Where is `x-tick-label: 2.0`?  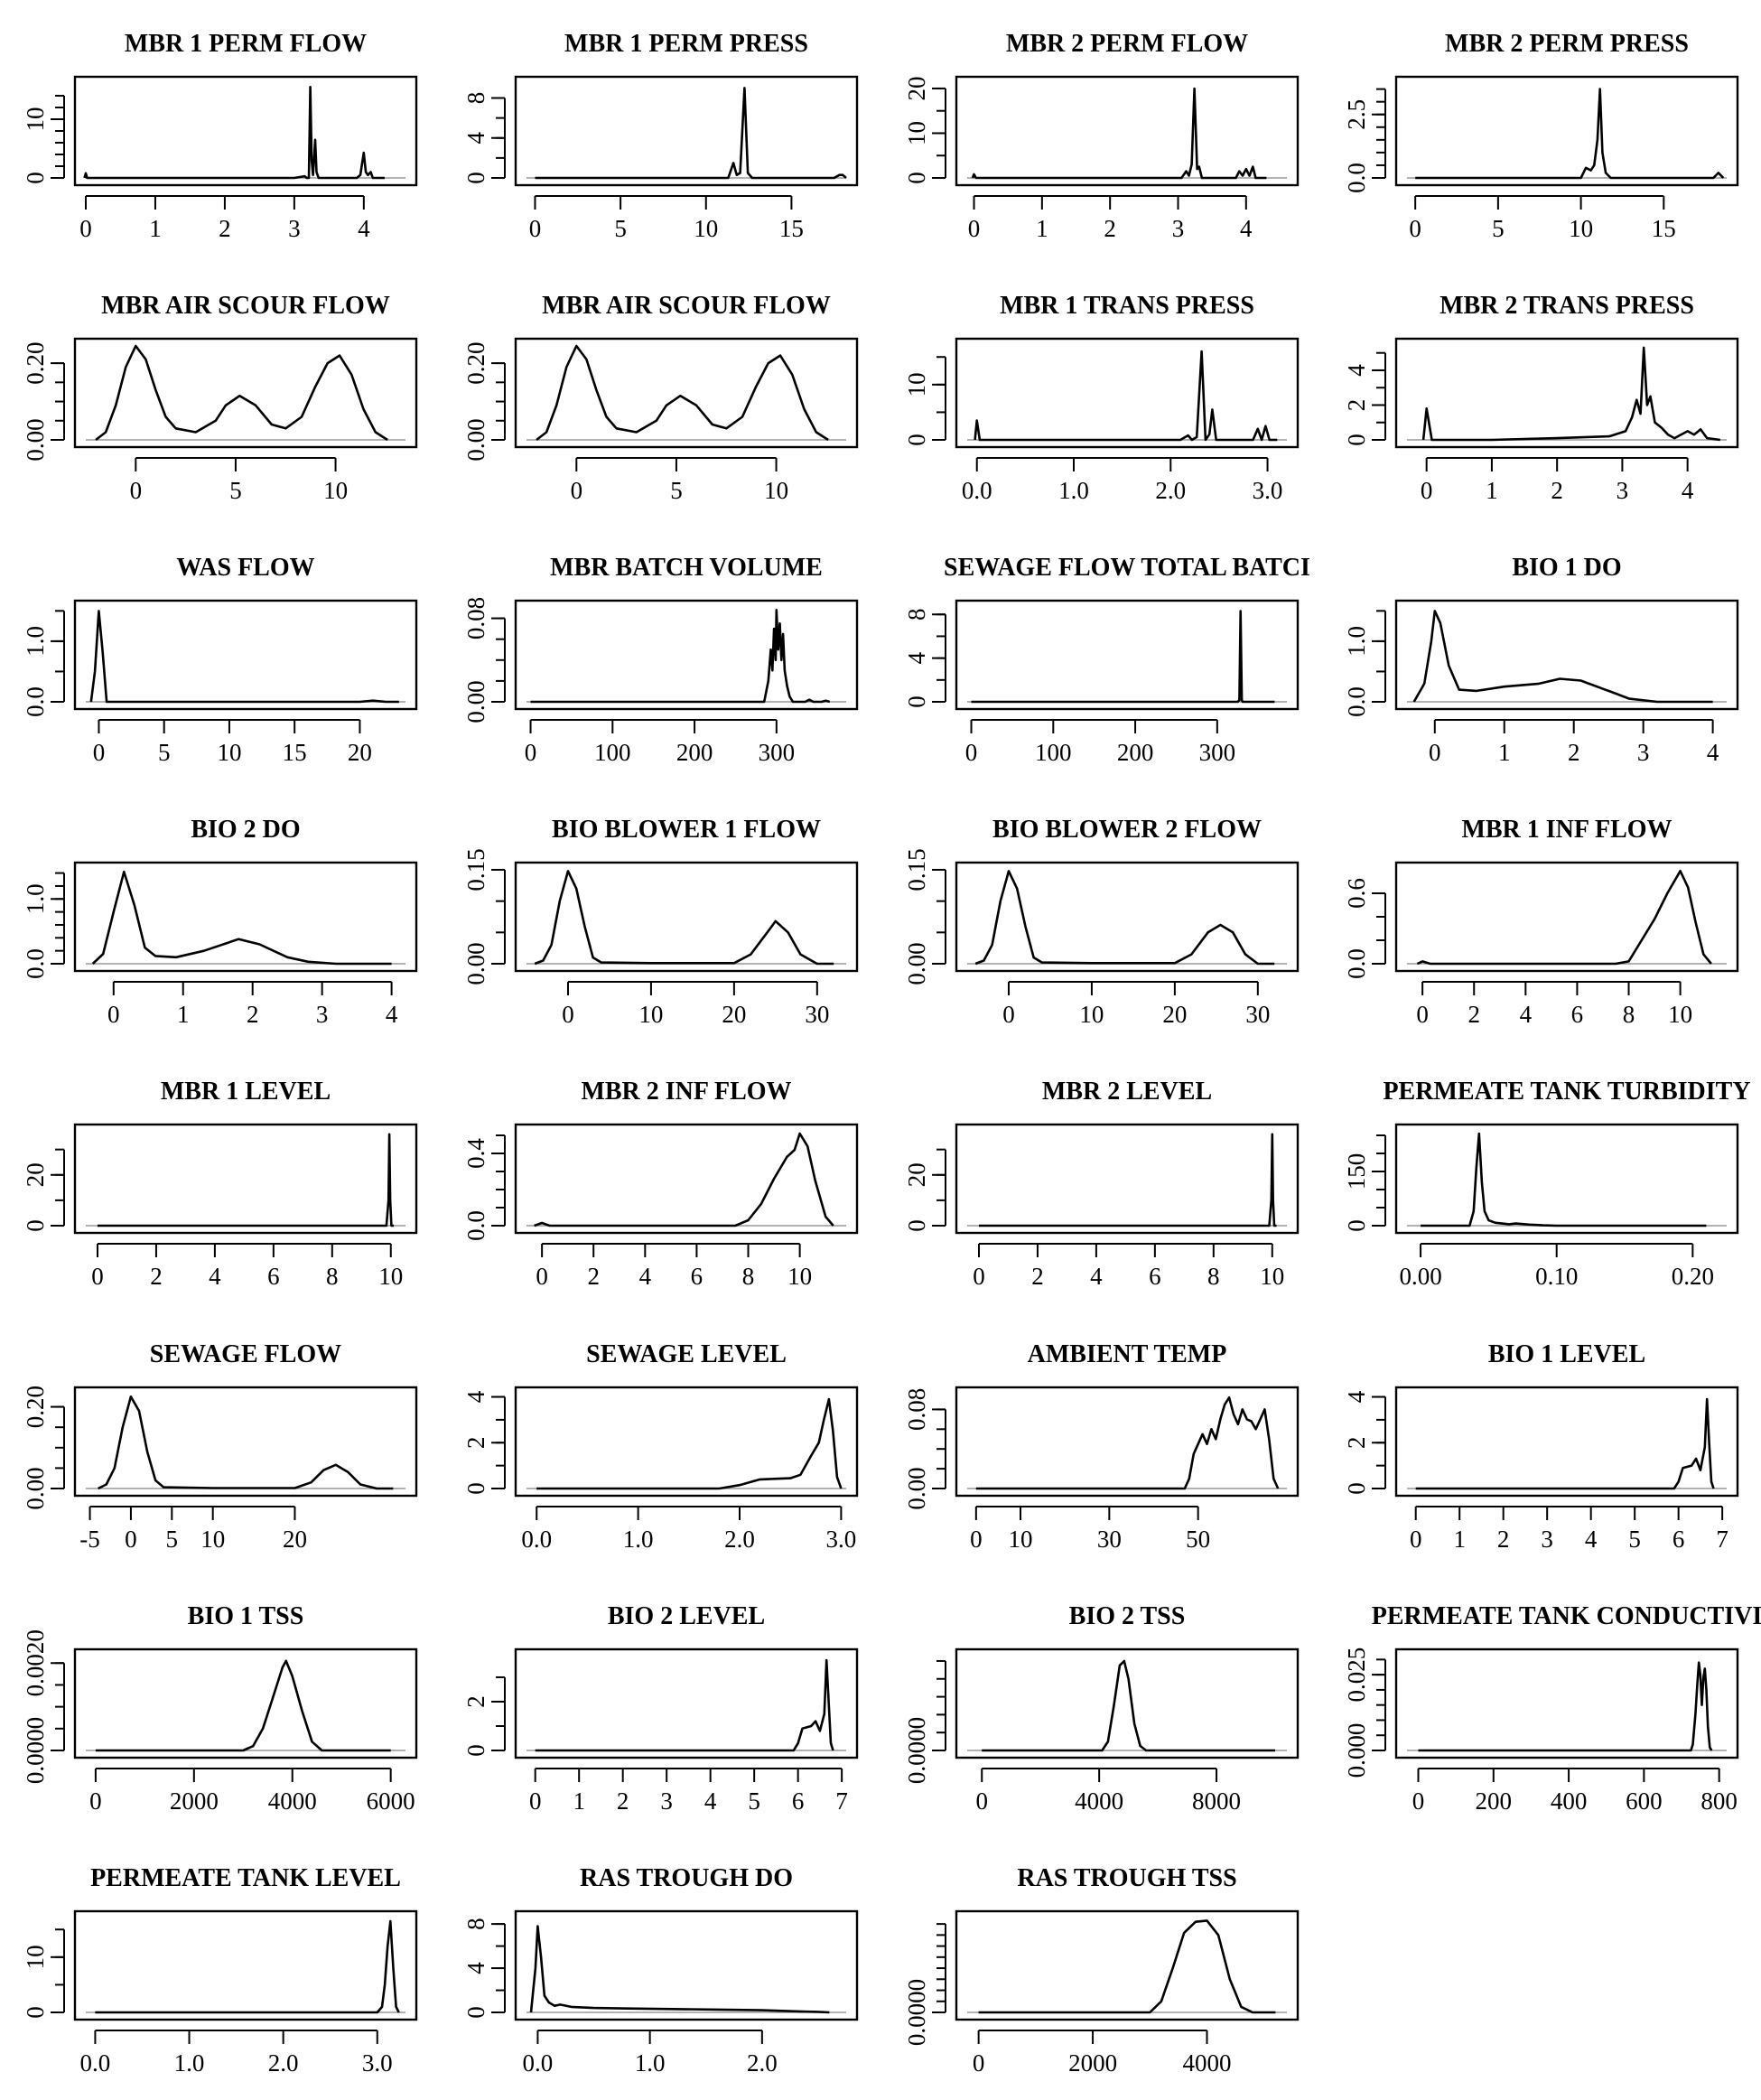 x-tick-label: 2.0 is located at coordinates (283, 2063).